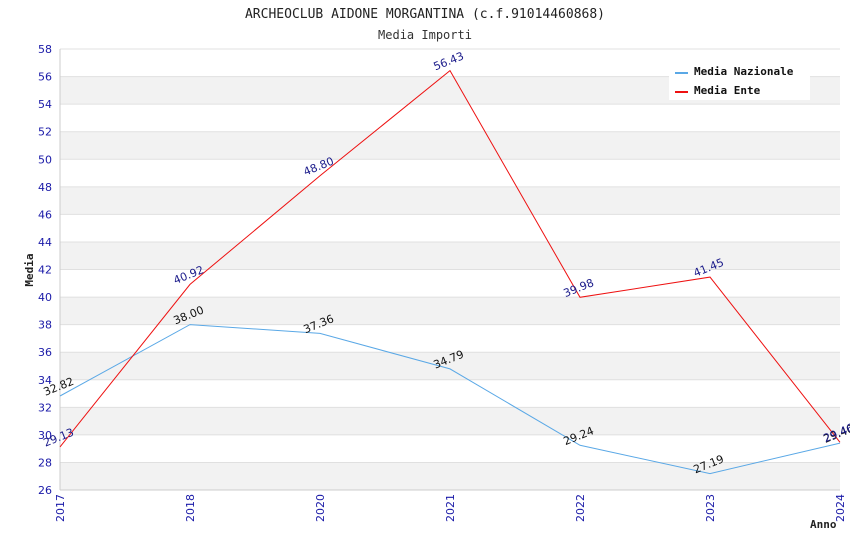 The image size is (850, 550). Describe the element at coordinates (823, 524) in the screenshot. I see `x-axis-label: Anno` at that location.